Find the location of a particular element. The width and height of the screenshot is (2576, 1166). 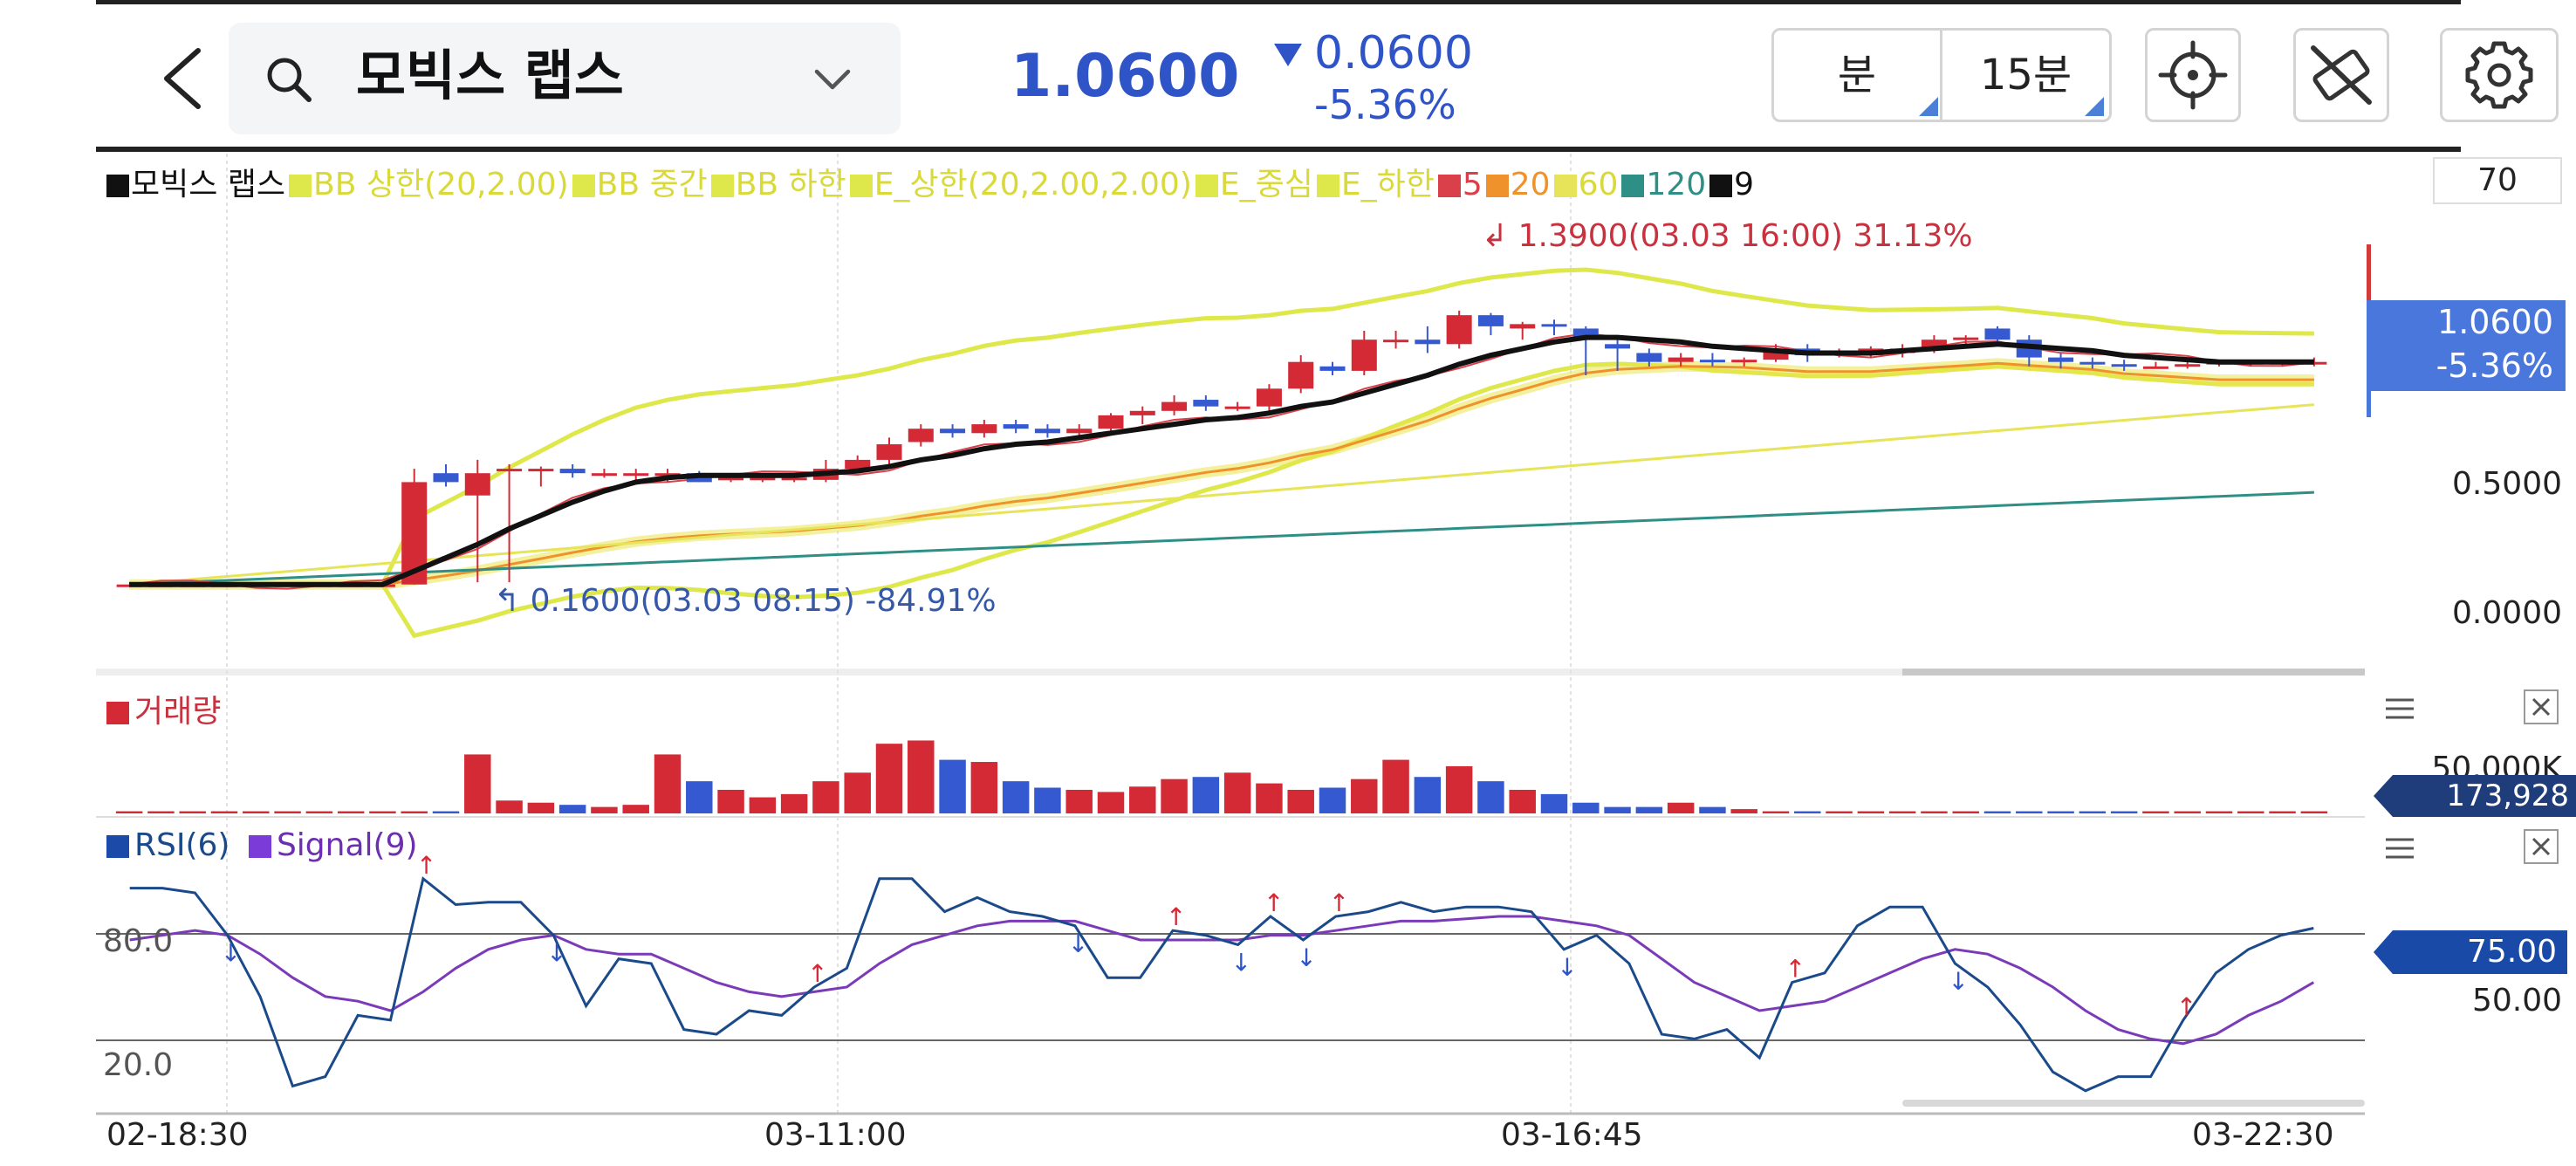

high-annotation: ↲ 1.3900(03.03 16:00) 31.13% is located at coordinates (1728, 236).